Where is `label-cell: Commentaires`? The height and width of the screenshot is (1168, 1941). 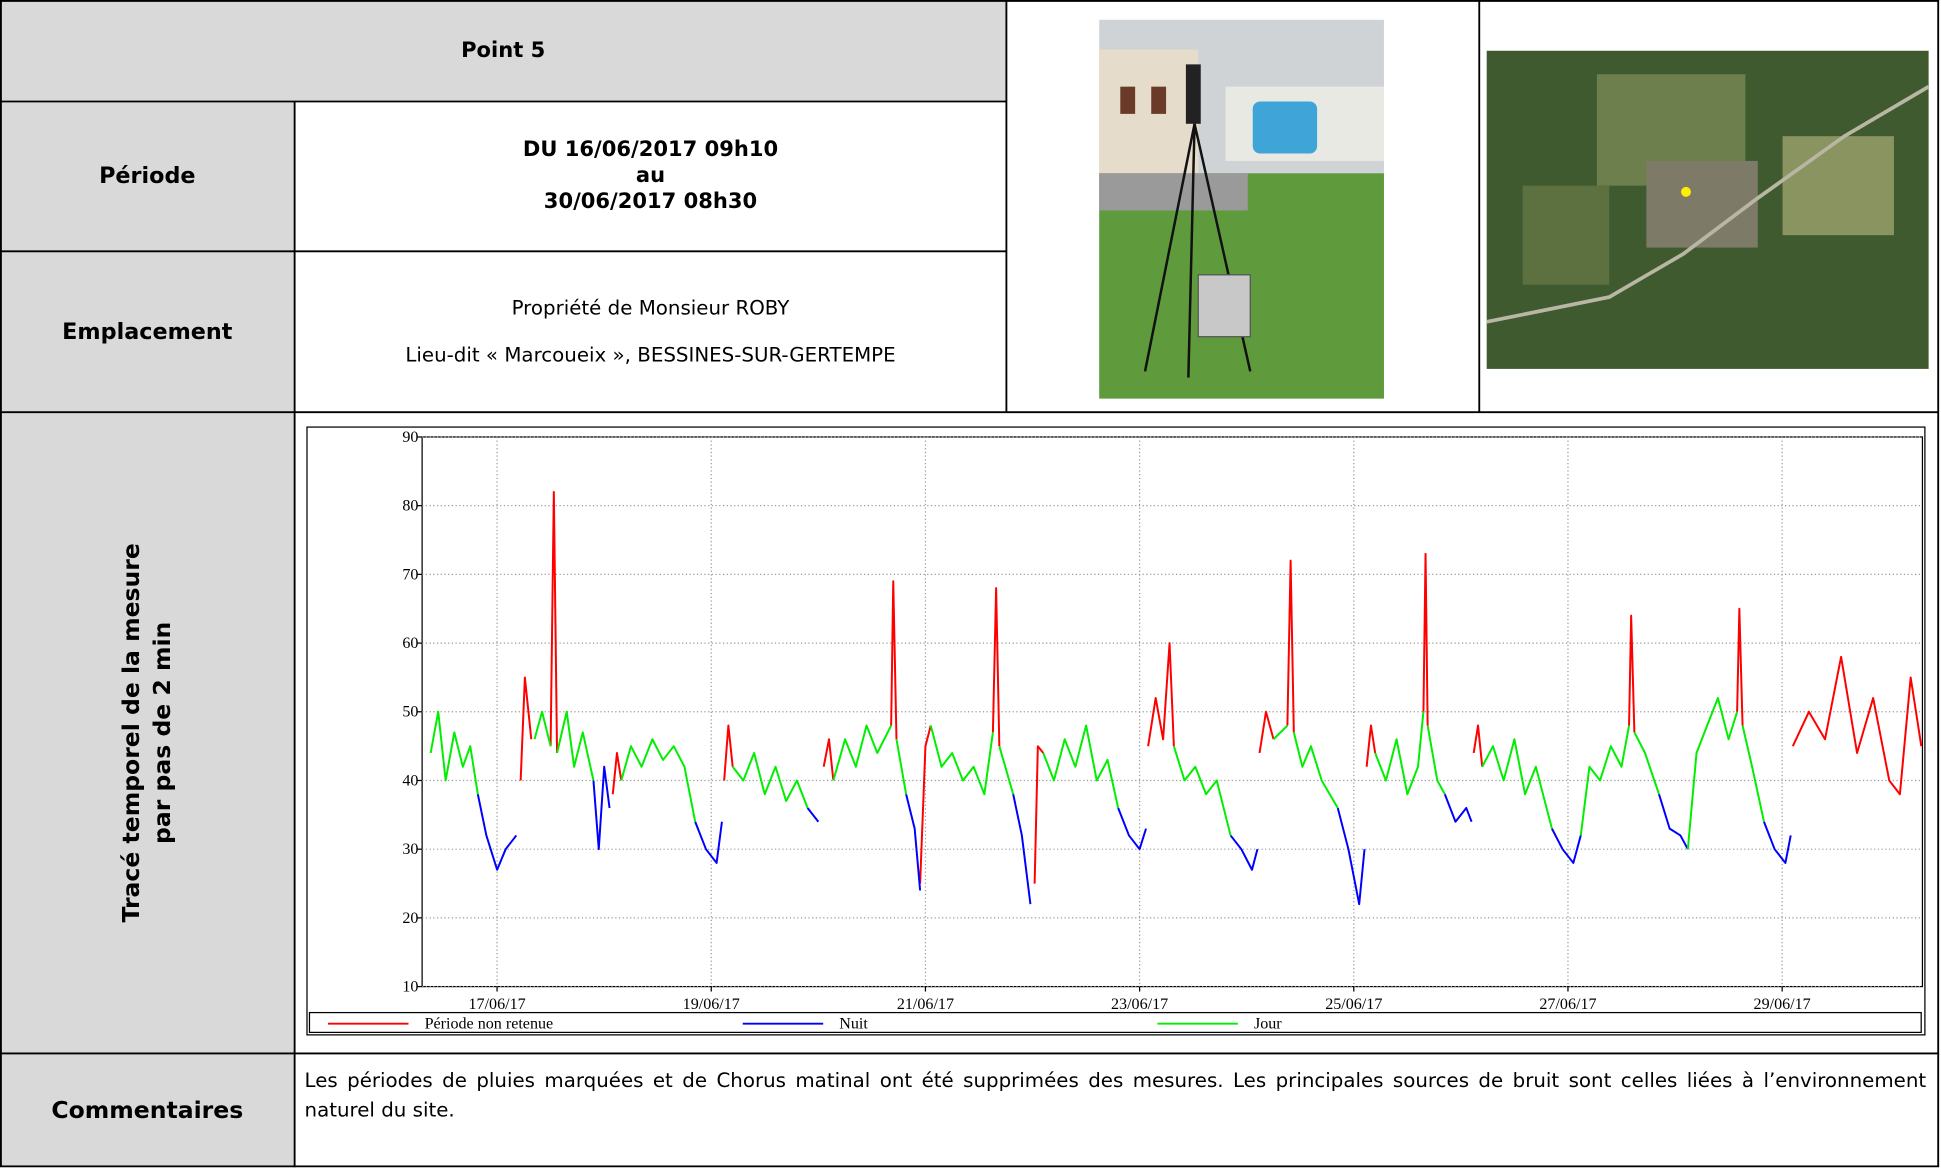 label-cell: Commentaires is located at coordinates (147, 1110).